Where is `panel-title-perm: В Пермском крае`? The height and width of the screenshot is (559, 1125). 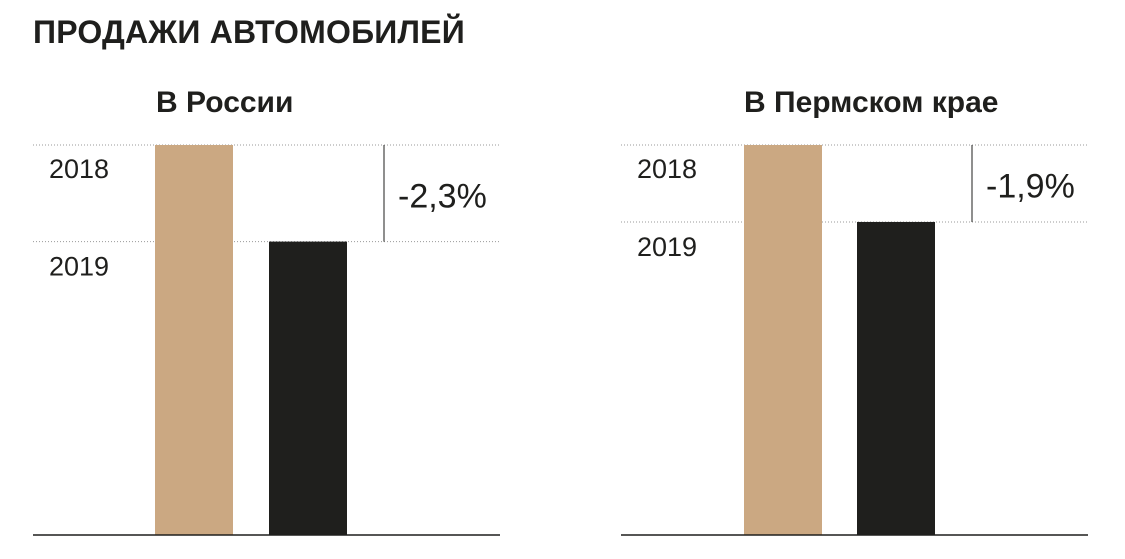
panel-title-perm: В Пермском крае is located at coordinates (871, 102).